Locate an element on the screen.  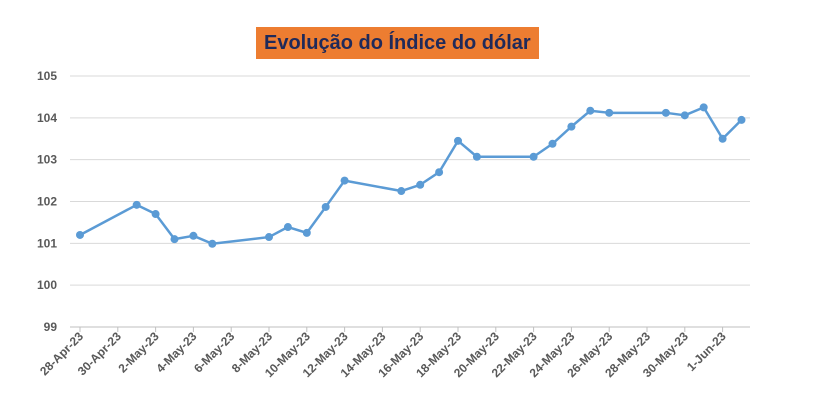
y-tick-label: 105 is located at coordinates (47, 76).